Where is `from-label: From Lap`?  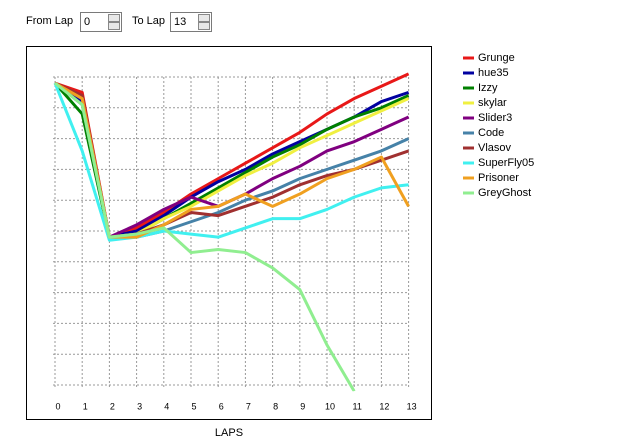
from-label: From Lap is located at coordinates (50, 21).